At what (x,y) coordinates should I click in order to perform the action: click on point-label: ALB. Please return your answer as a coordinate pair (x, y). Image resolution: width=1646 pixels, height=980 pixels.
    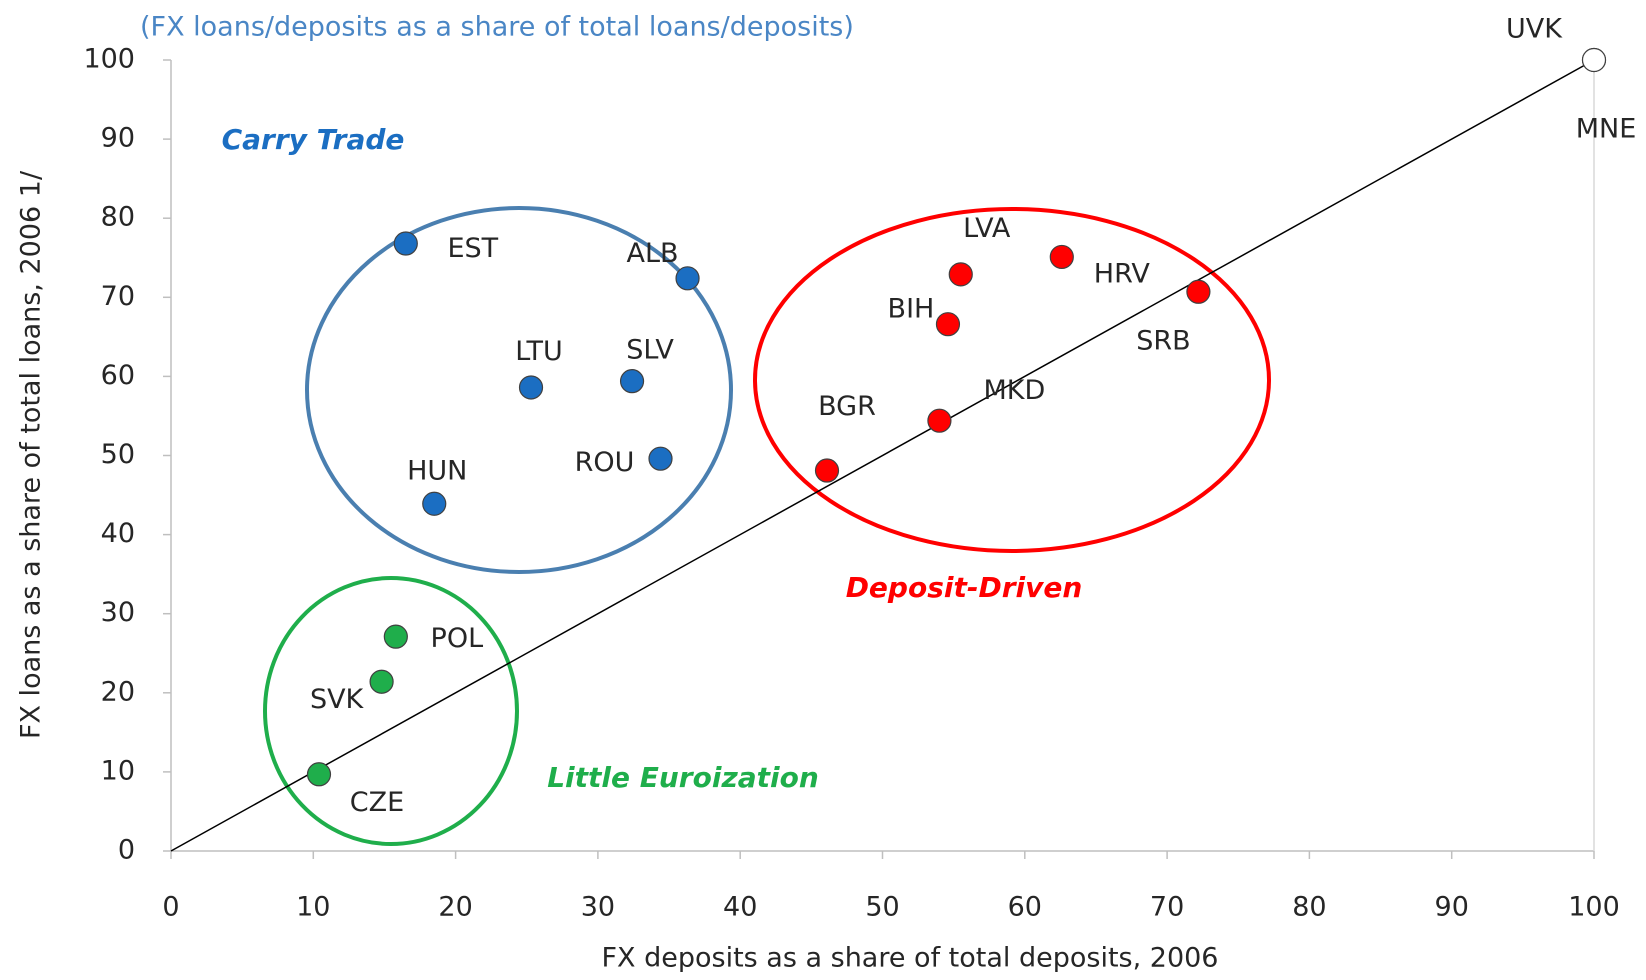
    Looking at the image, I should click on (653, 253).